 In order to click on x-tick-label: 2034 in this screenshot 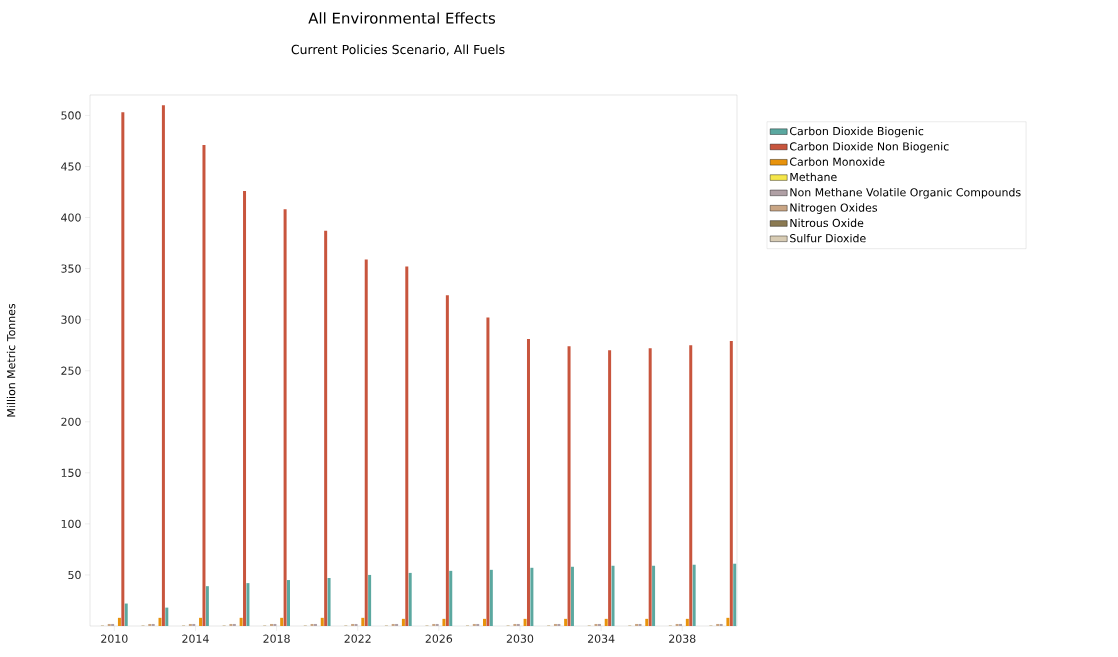, I will do `click(601, 638)`.